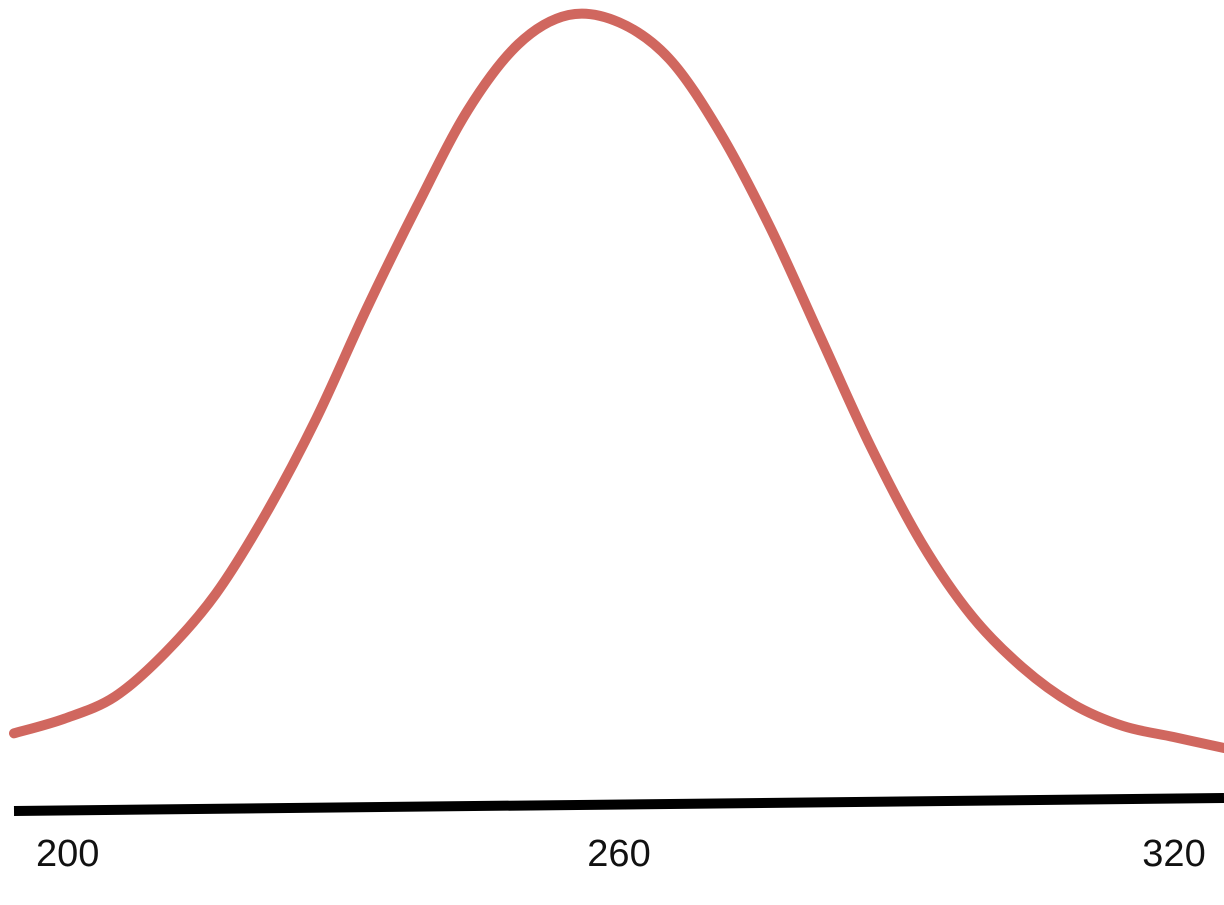  I want to click on x-axis-line, so click(618, 804).